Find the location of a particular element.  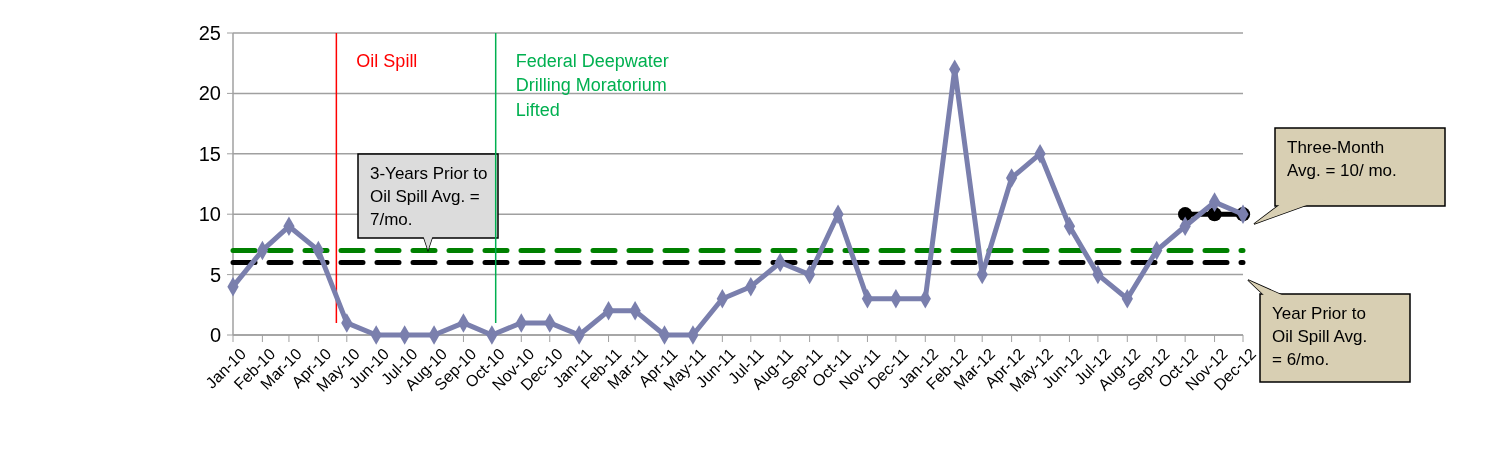

y-tick-label: 10 is located at coordinates (209, 214).